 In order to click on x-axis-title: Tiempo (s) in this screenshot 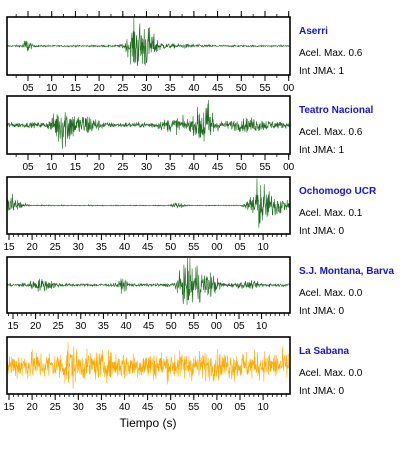, I will do `click(148, 423)`.